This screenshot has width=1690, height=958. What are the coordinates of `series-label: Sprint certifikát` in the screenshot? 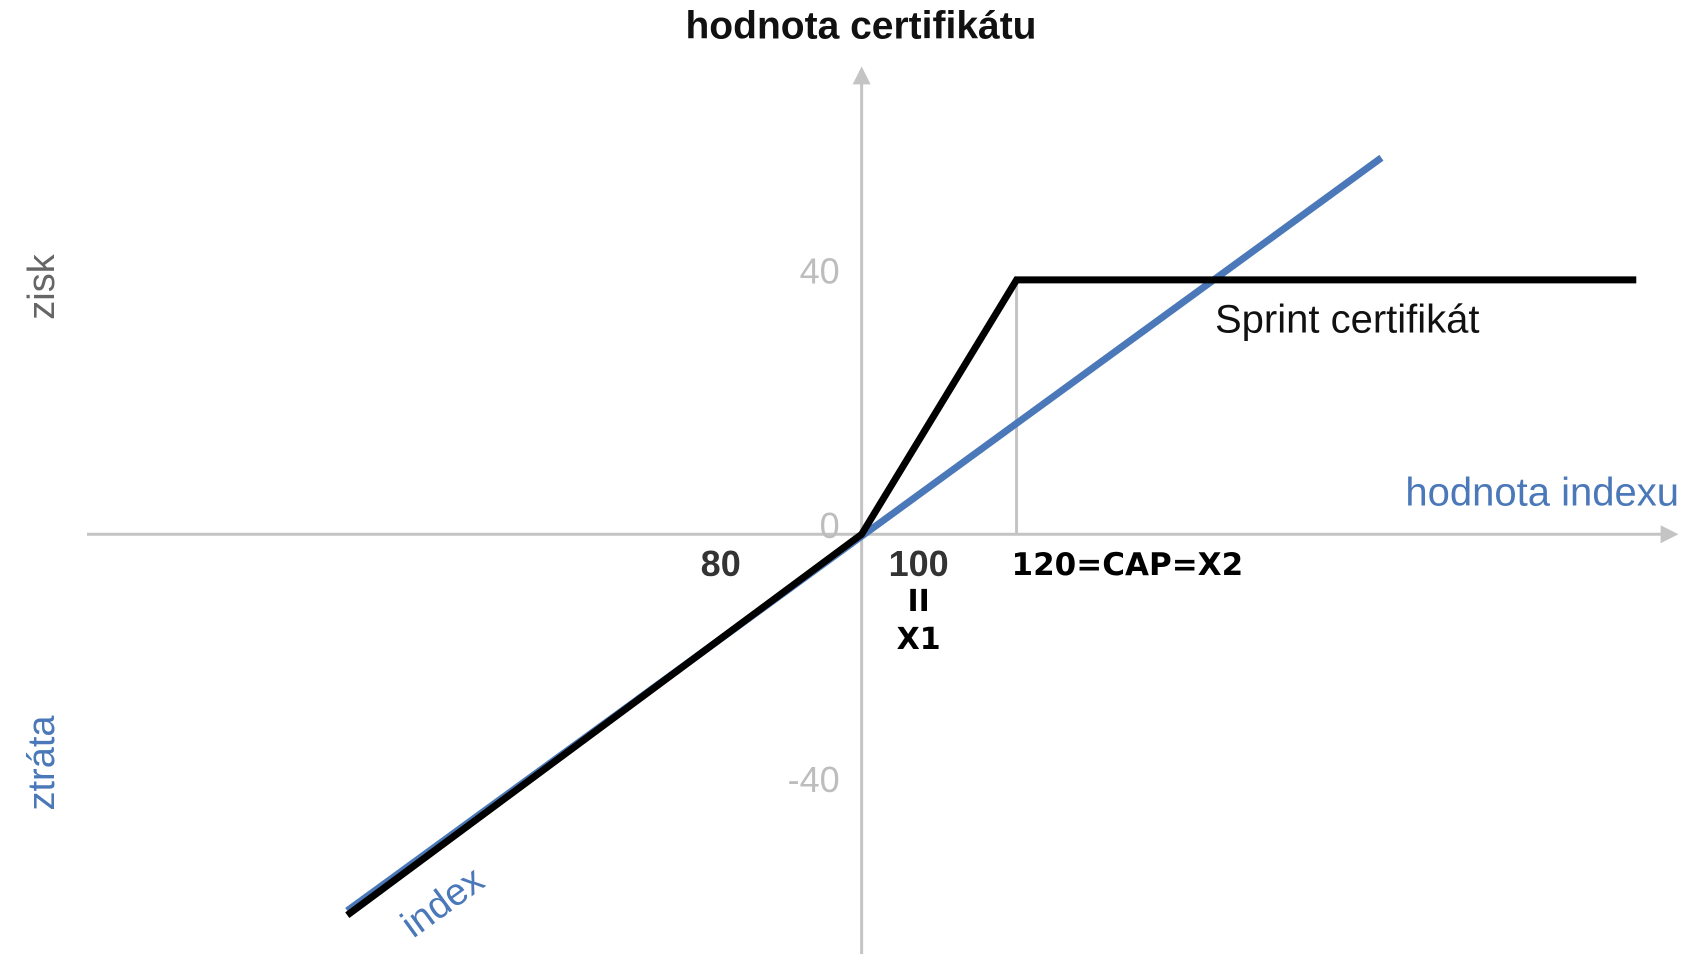 It's located at (1347, 320).